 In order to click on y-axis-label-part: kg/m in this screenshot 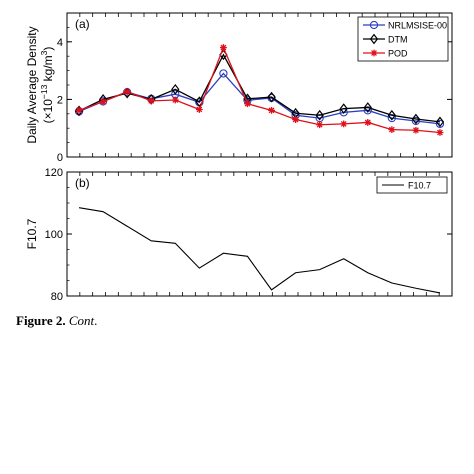, I will do `click(48, 69)`.